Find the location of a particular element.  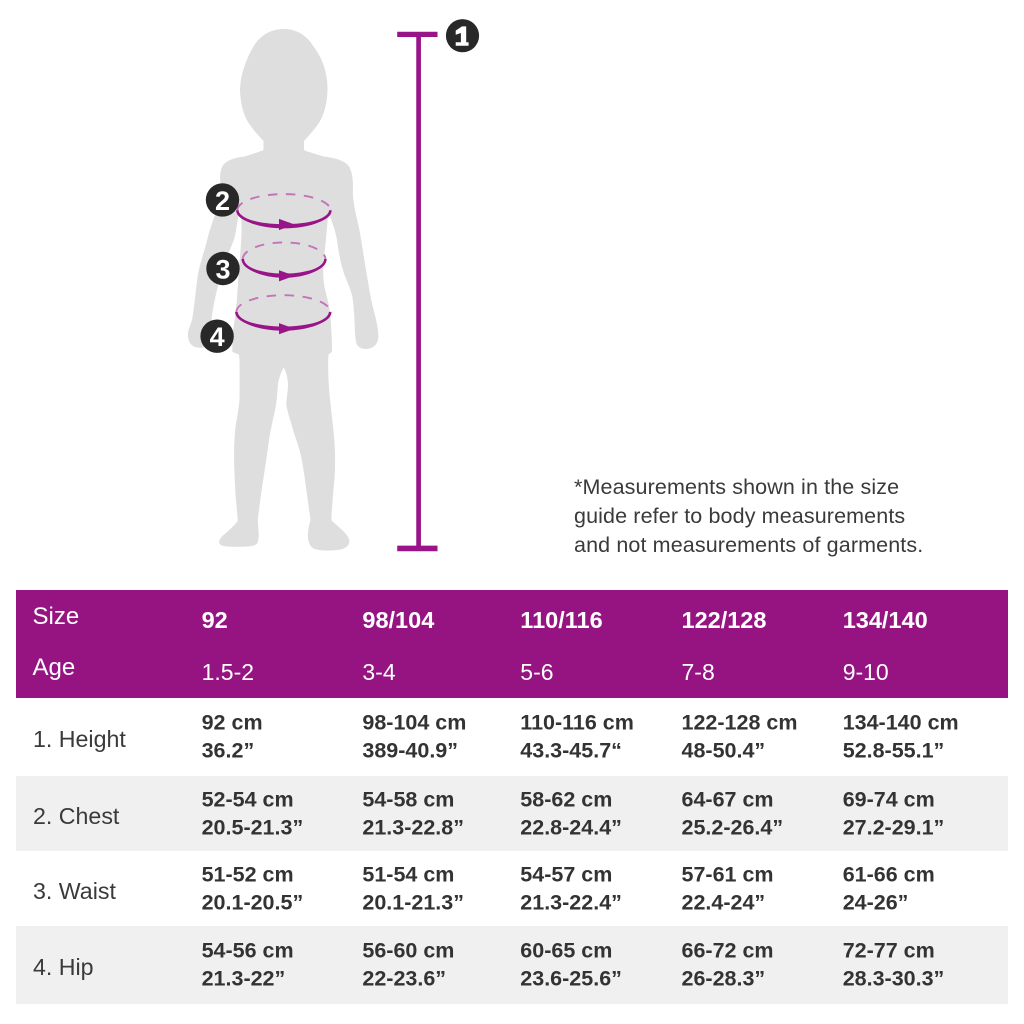

svg-text: 2 is located at coordinates (222, 201).